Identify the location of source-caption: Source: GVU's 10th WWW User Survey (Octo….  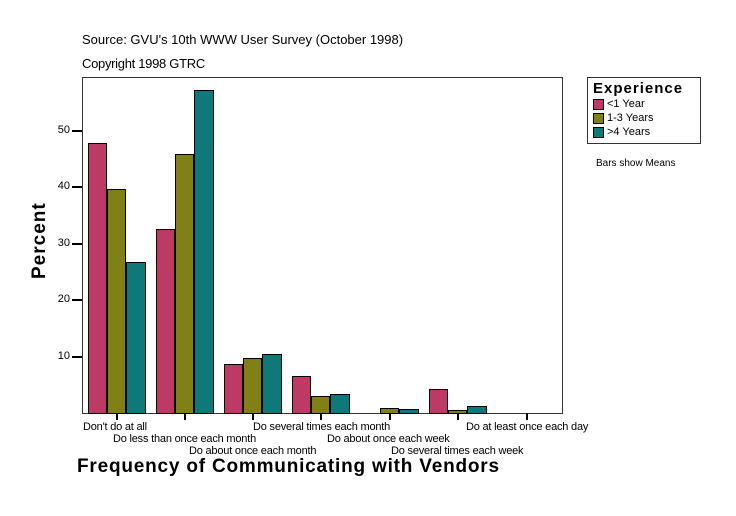
(243, 39).